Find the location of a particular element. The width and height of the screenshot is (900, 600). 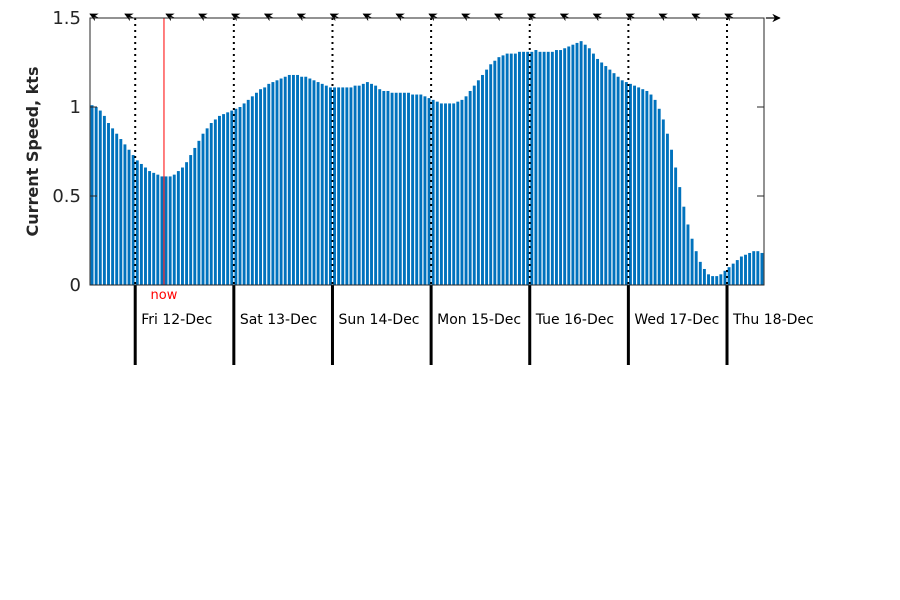

day-label: Tue 16-Dec is located at coordinates (574, 320).